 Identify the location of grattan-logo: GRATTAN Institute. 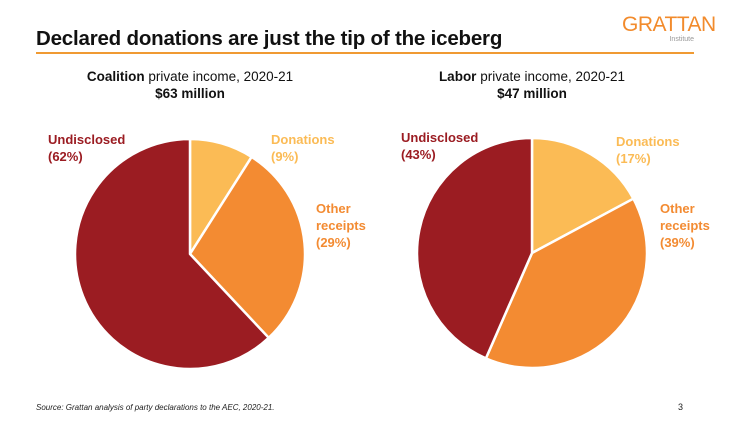
(669, 28).